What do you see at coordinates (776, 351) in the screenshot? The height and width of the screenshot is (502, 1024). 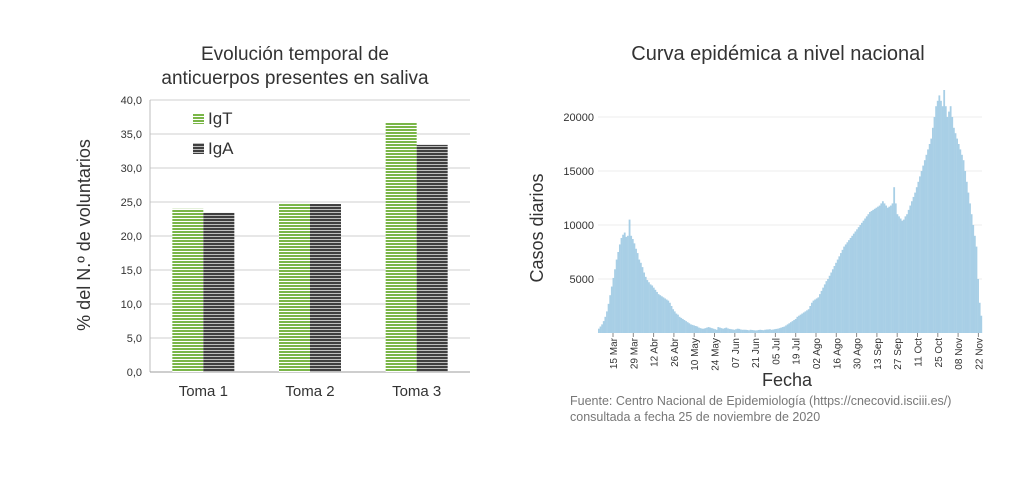 I see `right-x-tick-label: 05 Jul` at bounding box center [776, 351].